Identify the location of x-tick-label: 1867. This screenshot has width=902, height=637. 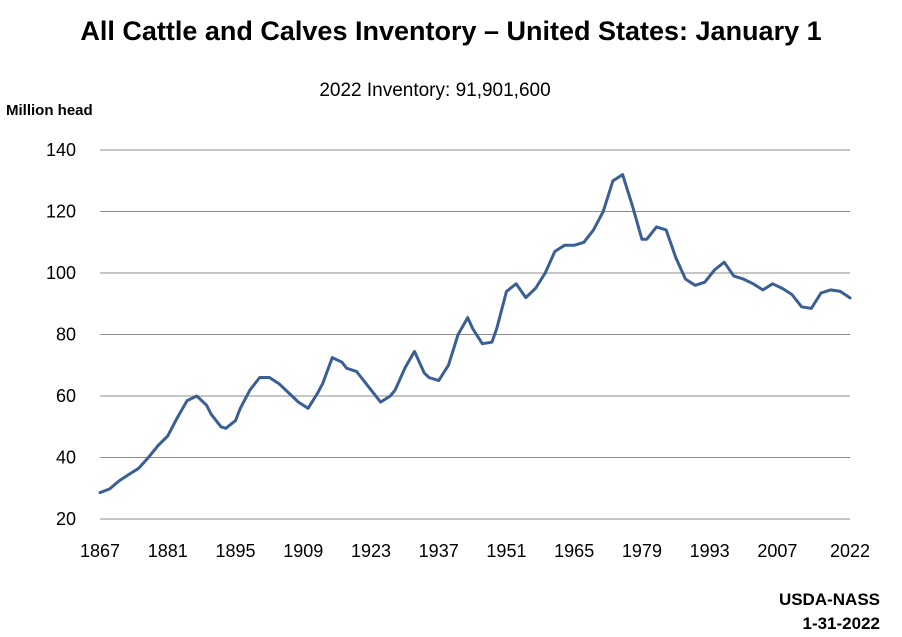
(100, 551).